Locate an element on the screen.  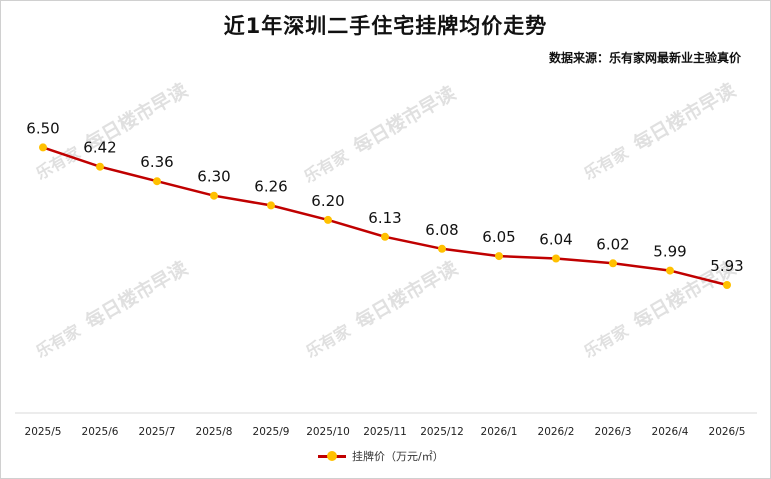
x-tick-label: 2026/1 is located at coordinates (499, 432).